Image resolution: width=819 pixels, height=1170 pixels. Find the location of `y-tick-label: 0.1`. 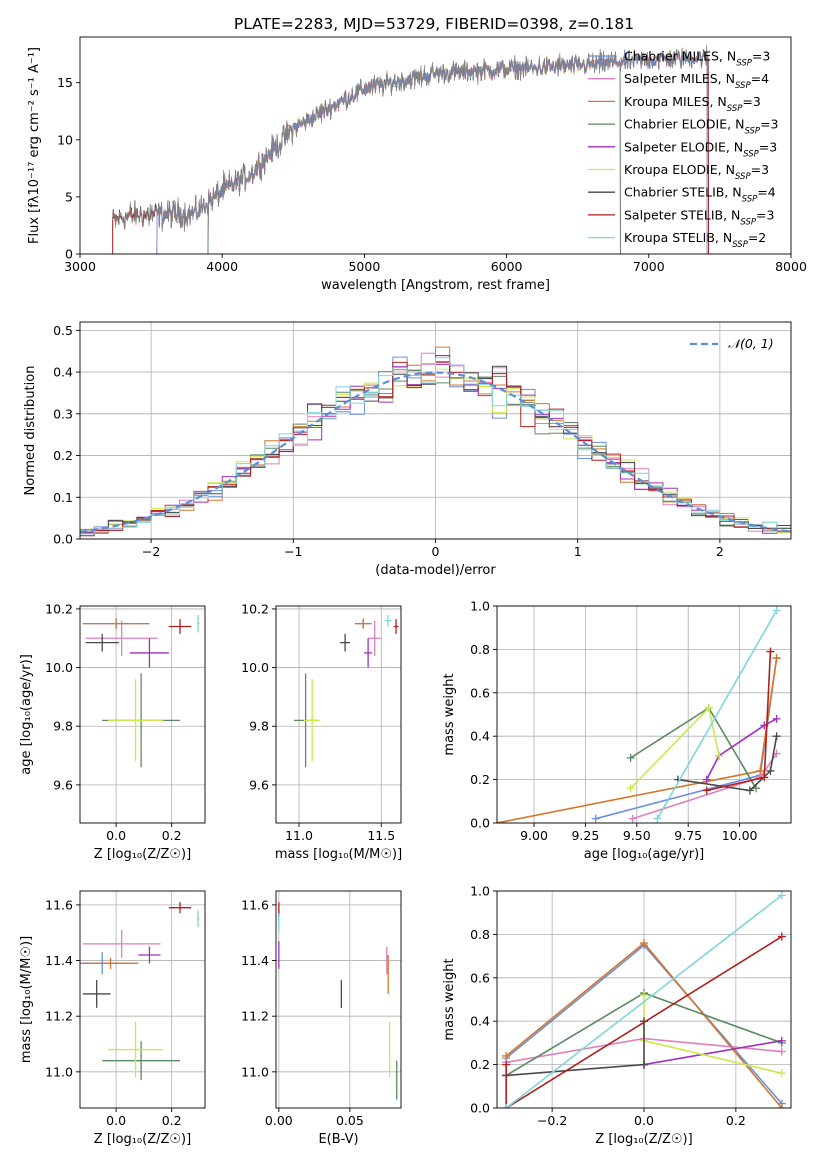

y-tick-label: 0.1 is located at coordinates (63, 497).